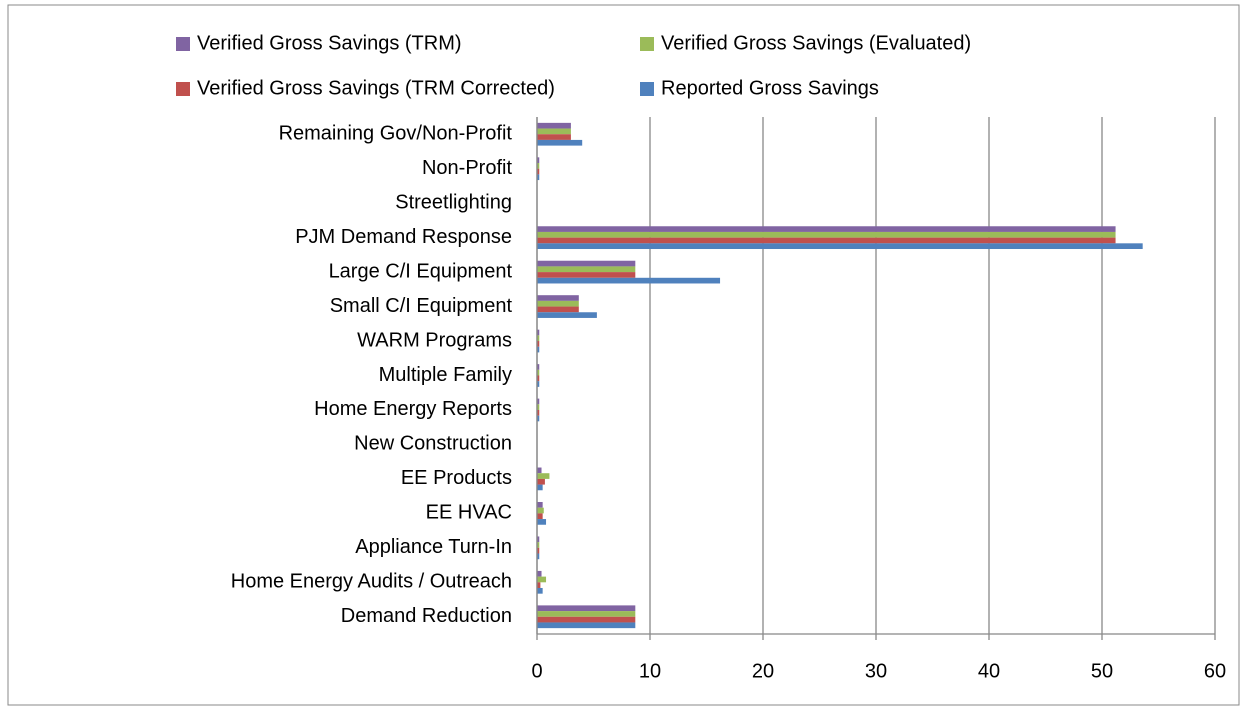  What do you see at coordinates (421, 271) in the screenshot?
I see `y-tick-label: Large C/I Equipment` at bounding box center [421, 271].